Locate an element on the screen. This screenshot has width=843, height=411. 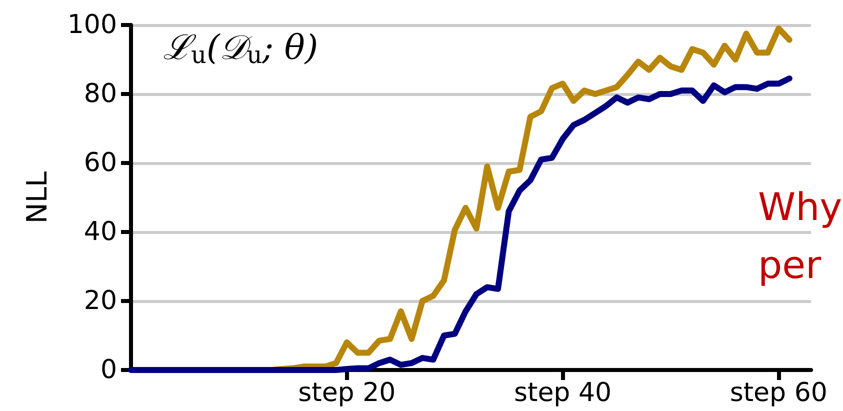
y-tick-label: 0 is located at coordinates (108, 370).